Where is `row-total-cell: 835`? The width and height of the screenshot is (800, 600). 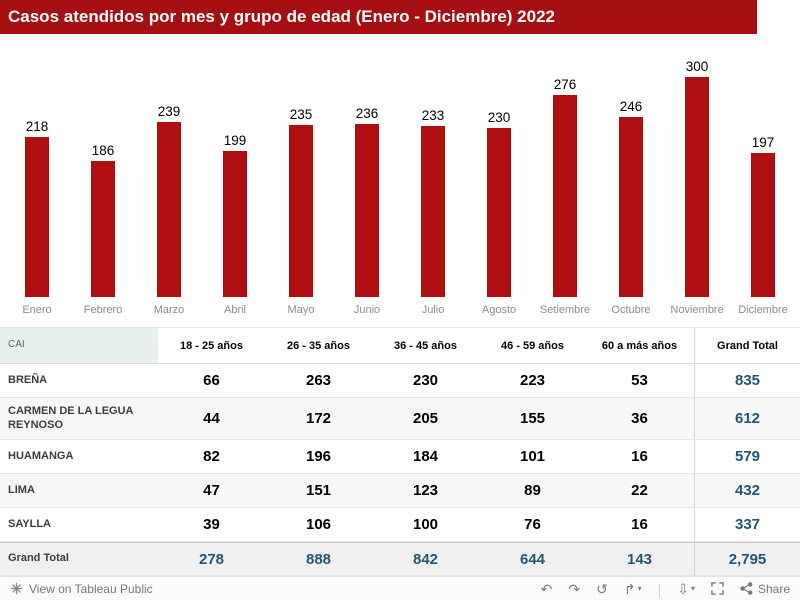 row-total-cell: 835 is located at coordinates (747, 380).